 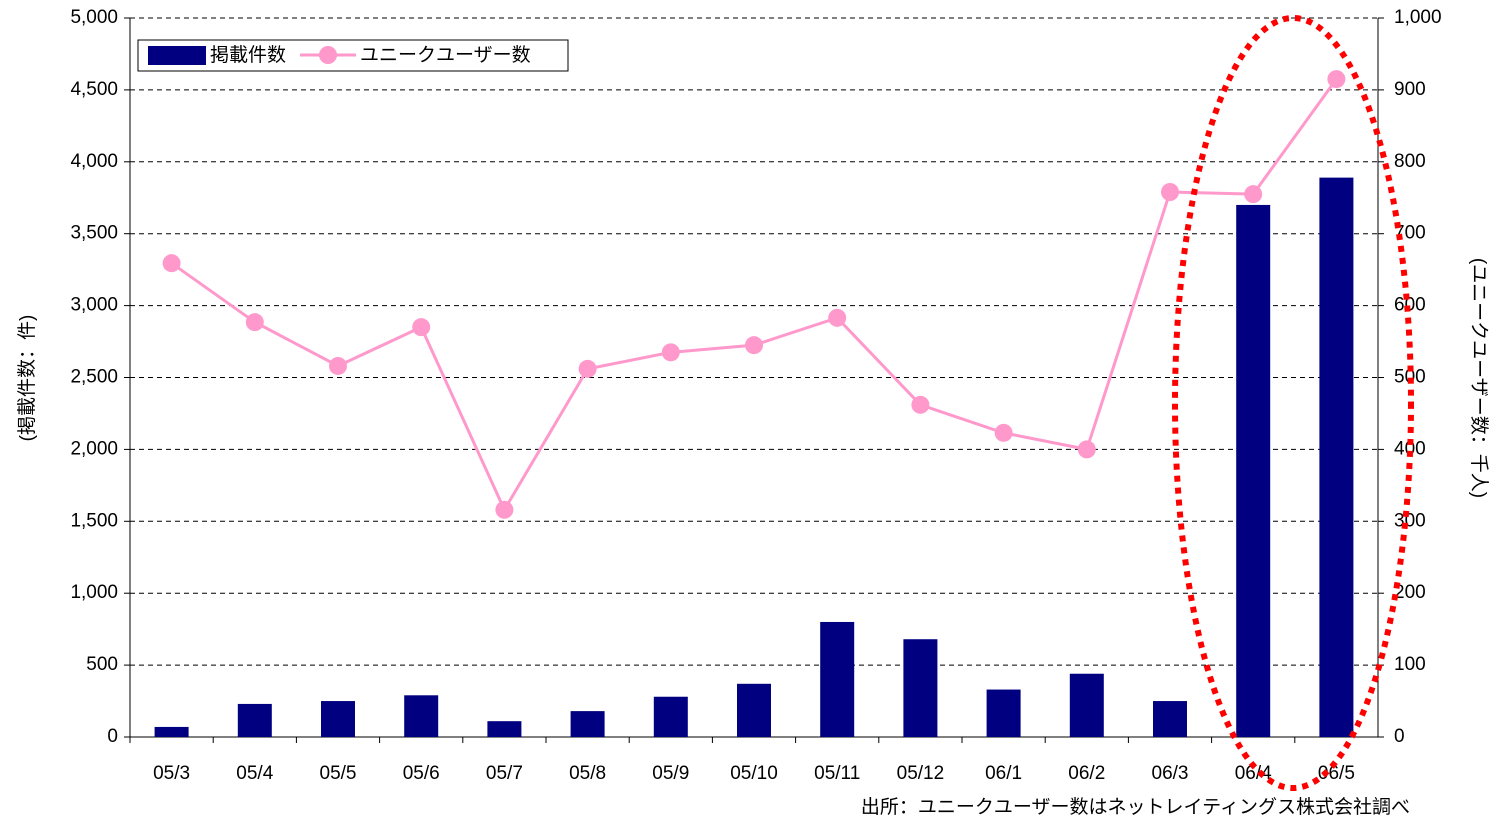 What do you see at coordinates (1410, 448) in the screenshot?
I see `y2-tick-label: 400` at bounding box center [1410, 448].